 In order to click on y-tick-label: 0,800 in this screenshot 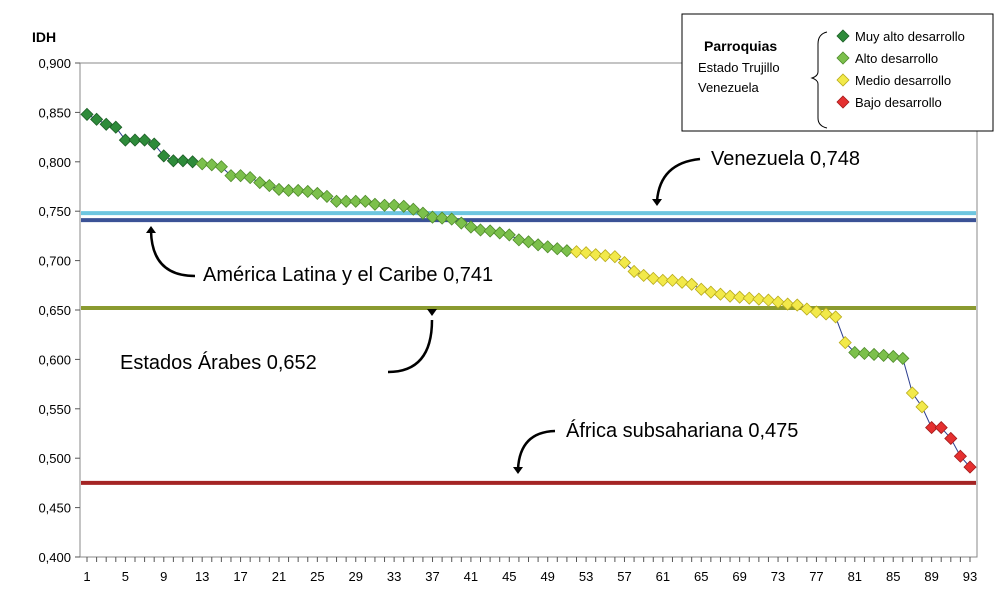, I will do `click(54, 162)`.